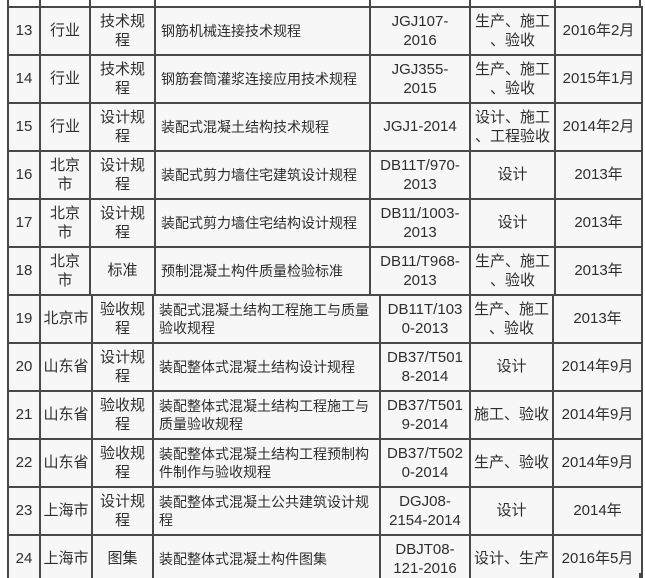 The width and height of the screenshot is (645, 578). I want to click on cell-standard-code: DB11T/103 0-2013, so click(425, 319).